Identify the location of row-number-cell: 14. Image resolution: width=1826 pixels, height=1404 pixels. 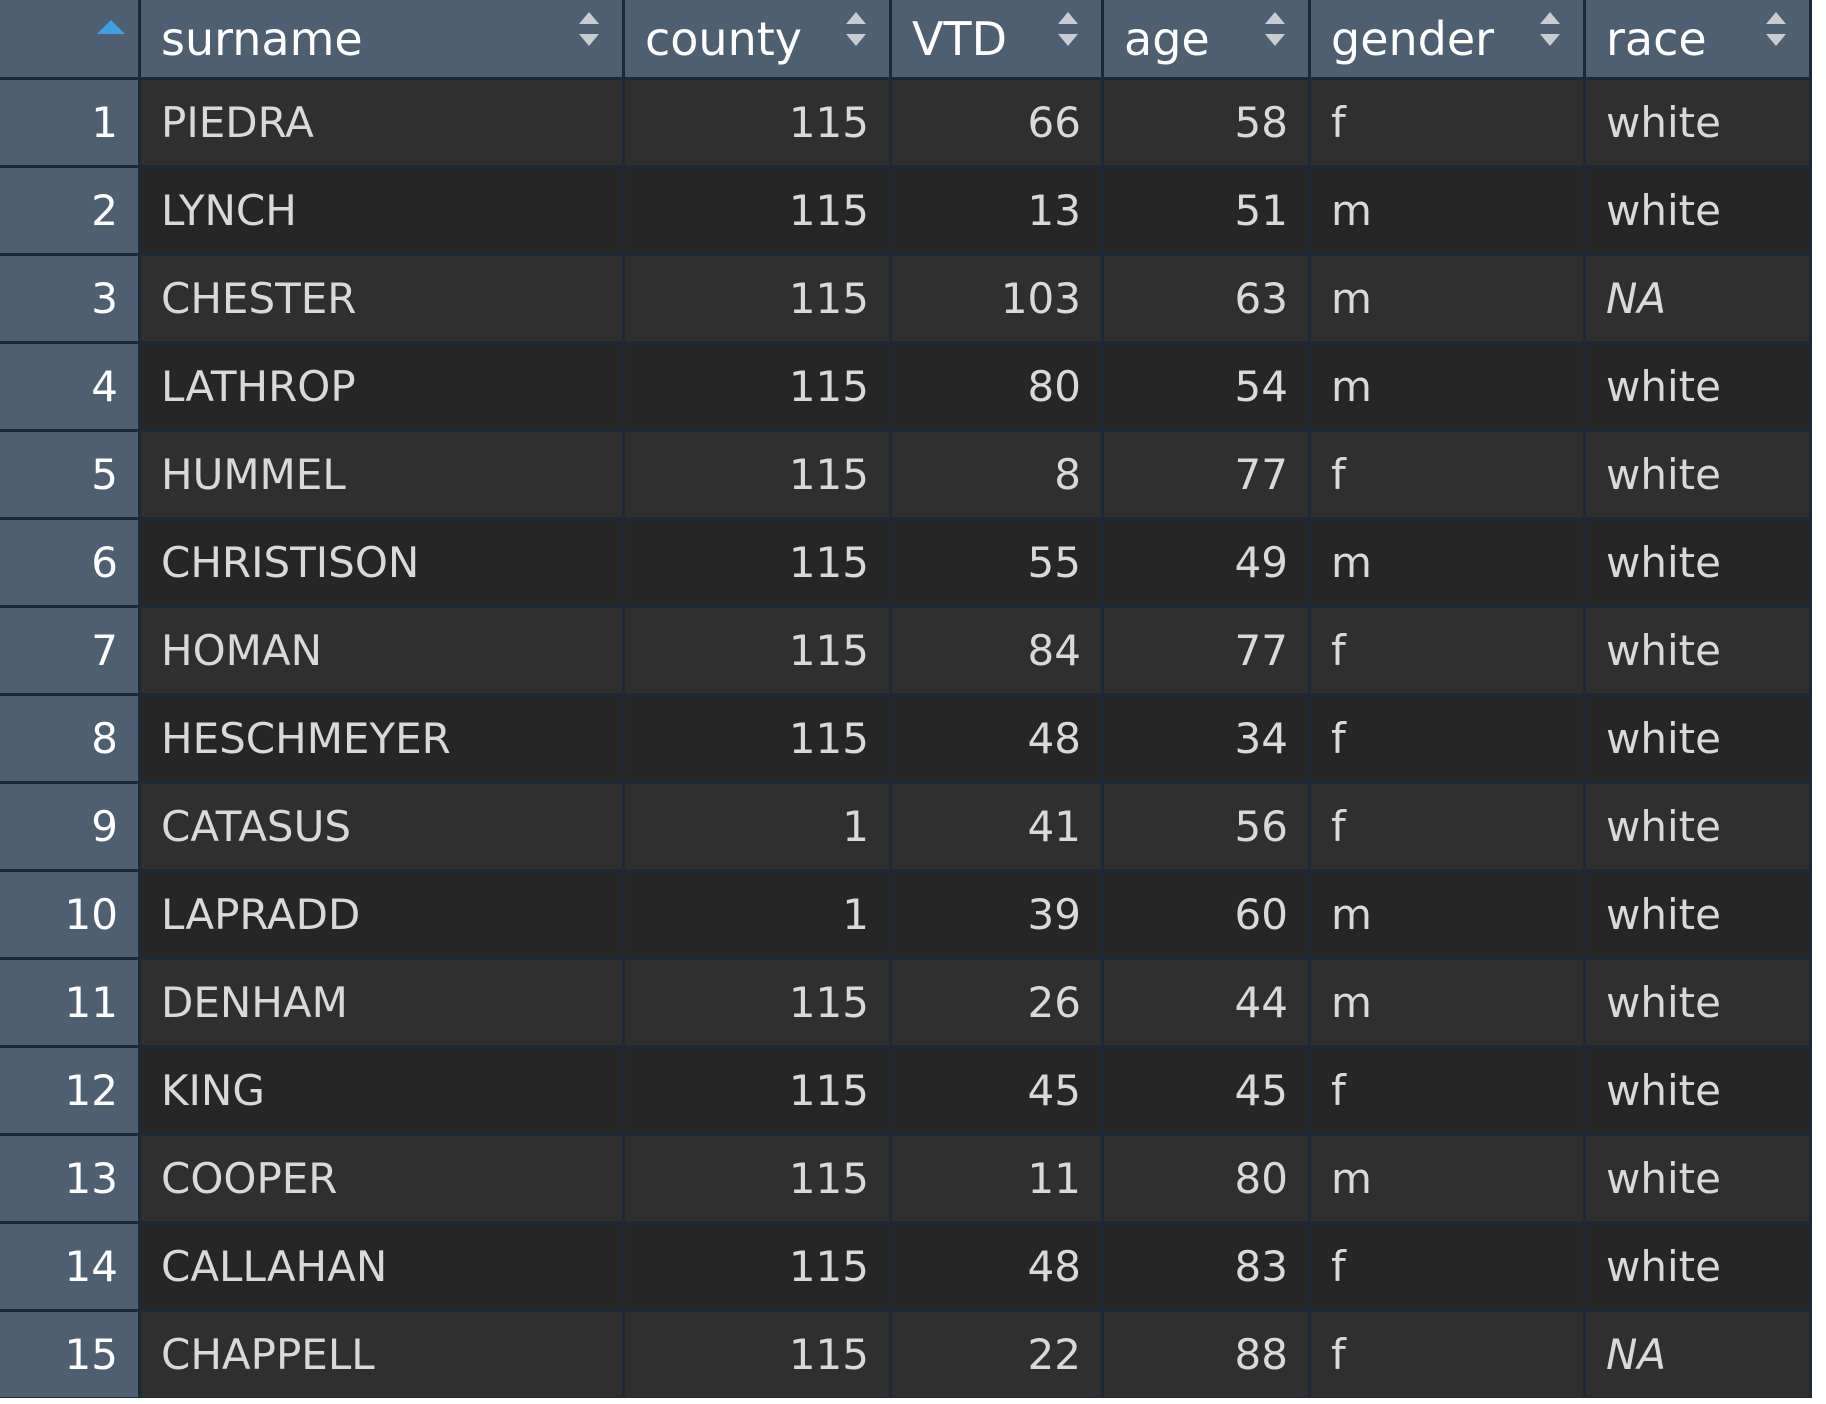
(70, 1268).